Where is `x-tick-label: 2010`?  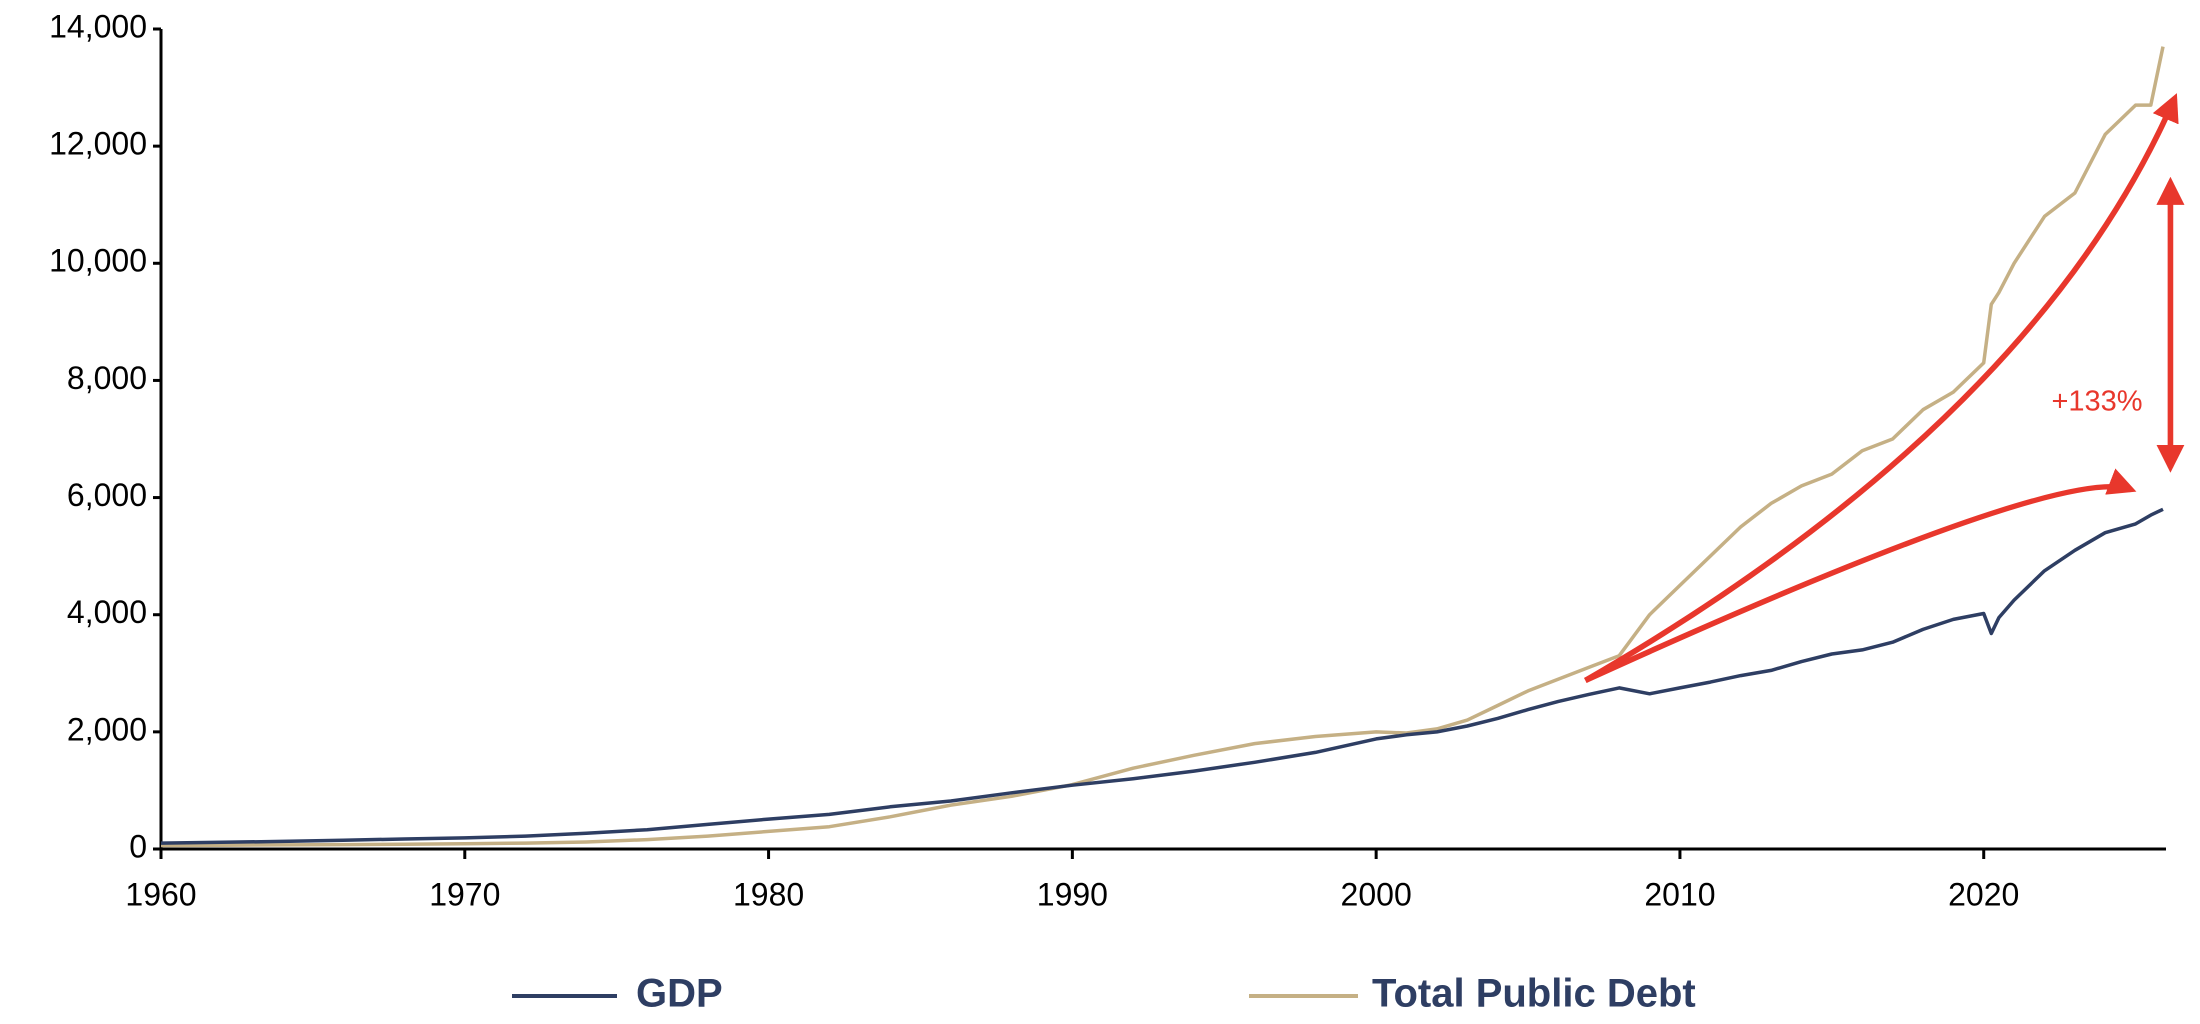 x-tick-label: 2010 is located at coordinates (1679, 894).